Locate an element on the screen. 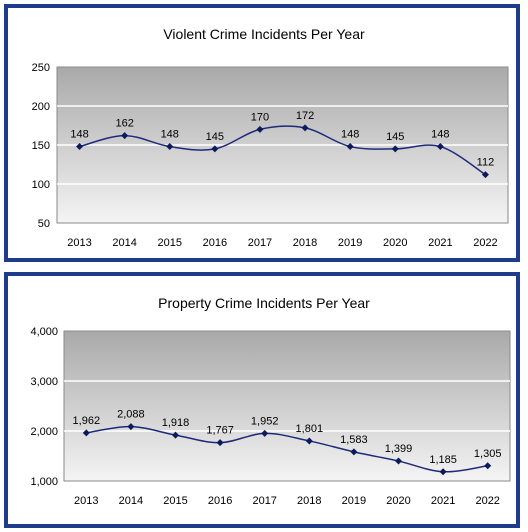 The height and width of the screenshot is (532, 528). y-tick-label: 200 is located at coordinates (41, 107).